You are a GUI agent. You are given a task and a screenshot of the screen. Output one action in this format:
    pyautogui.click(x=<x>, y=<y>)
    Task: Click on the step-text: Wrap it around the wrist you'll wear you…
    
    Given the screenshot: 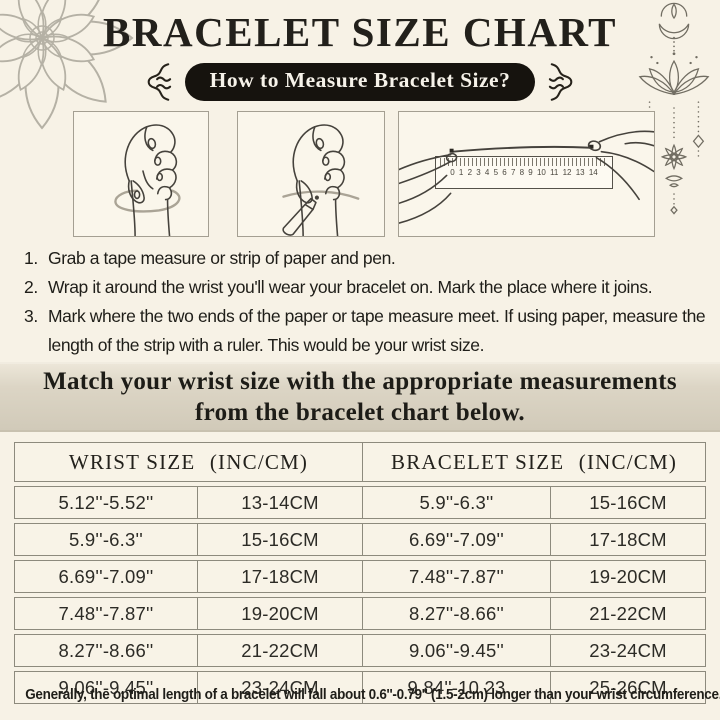 What is the action you would take?
    pyautogui.click(x=350, y=287)
    